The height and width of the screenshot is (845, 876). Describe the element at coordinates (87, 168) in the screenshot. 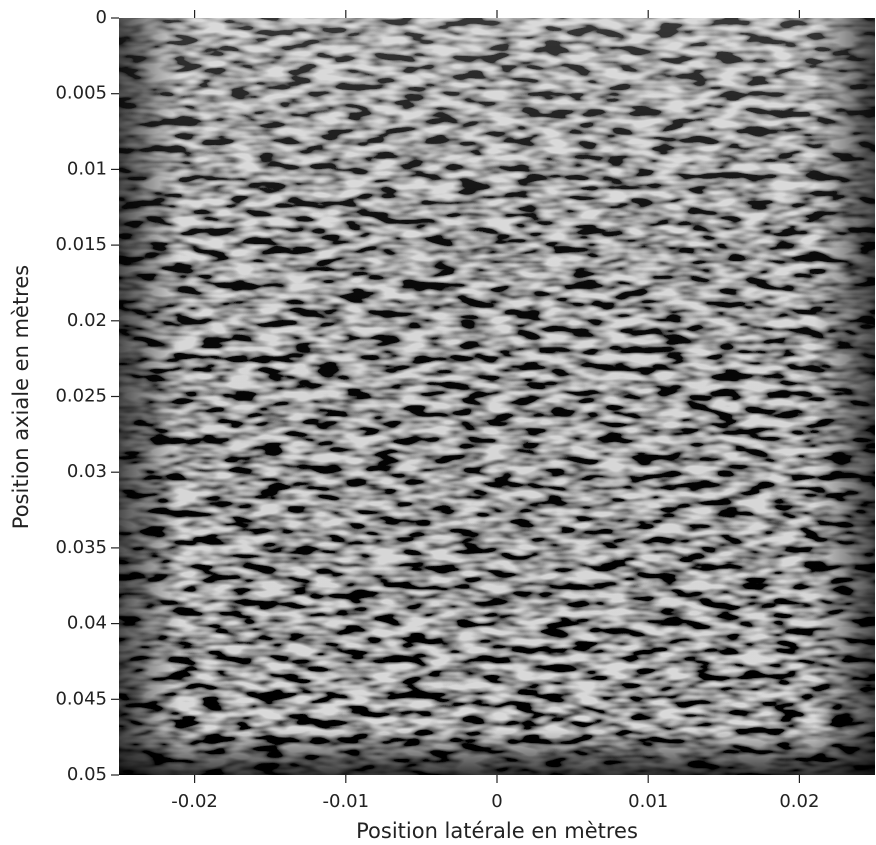

I see `y-tick-label: 0.01` at that location.